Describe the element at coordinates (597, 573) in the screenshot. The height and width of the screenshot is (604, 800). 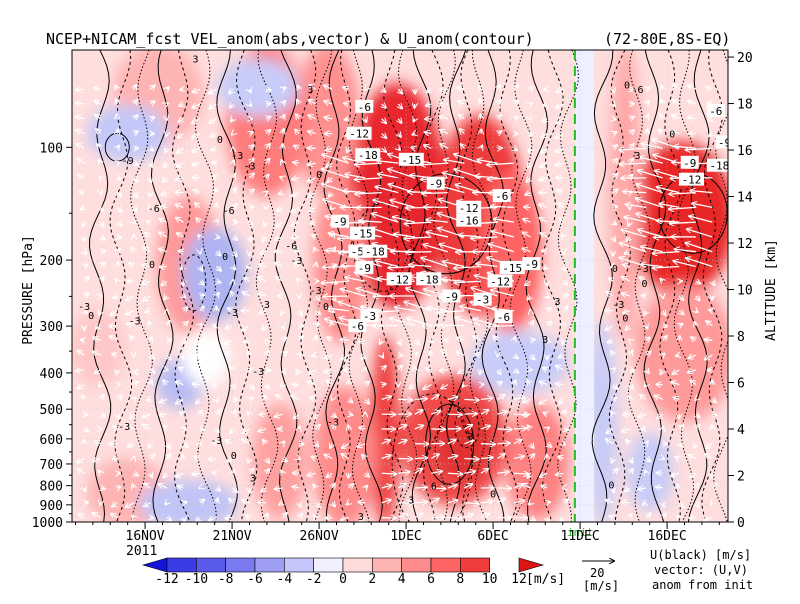
I see `reference-vector-value: 20` at that location.